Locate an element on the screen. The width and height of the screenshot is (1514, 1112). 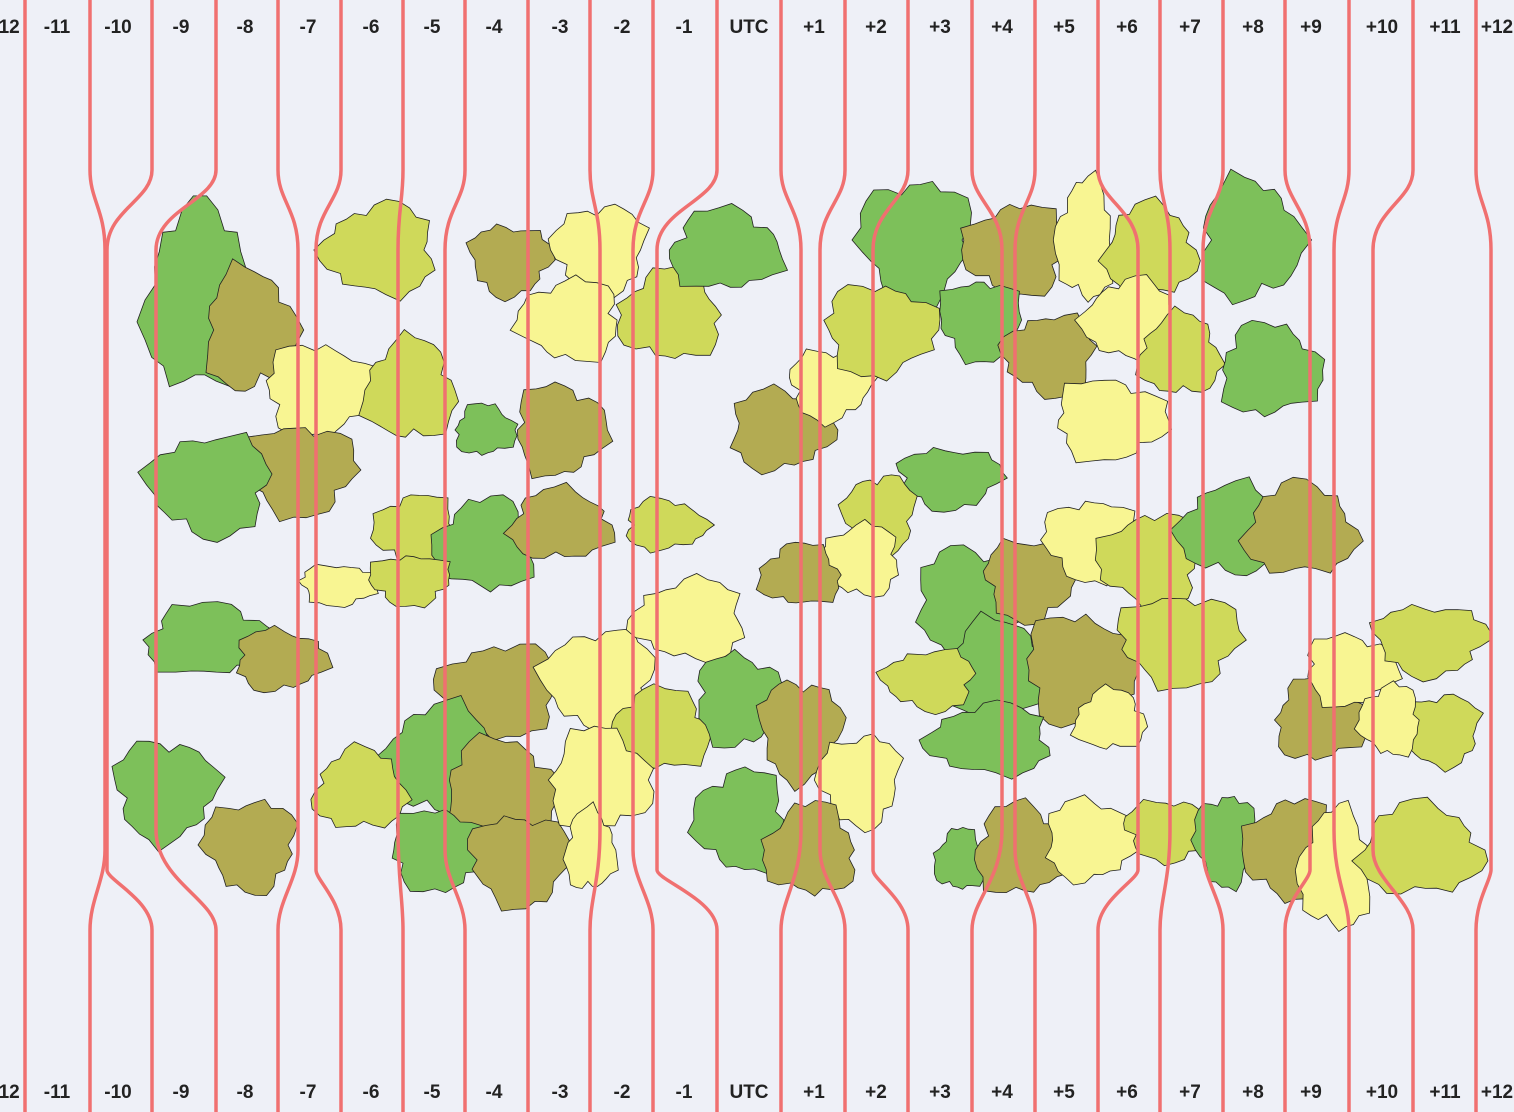
zone-label-top: -6 is located at coordinates (371, 27).